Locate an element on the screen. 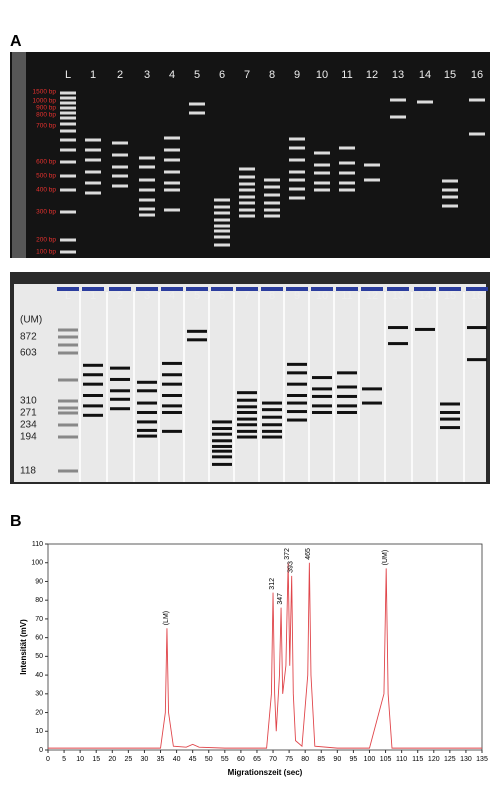  lane-label: 9 is located at coordinates (297, 296).